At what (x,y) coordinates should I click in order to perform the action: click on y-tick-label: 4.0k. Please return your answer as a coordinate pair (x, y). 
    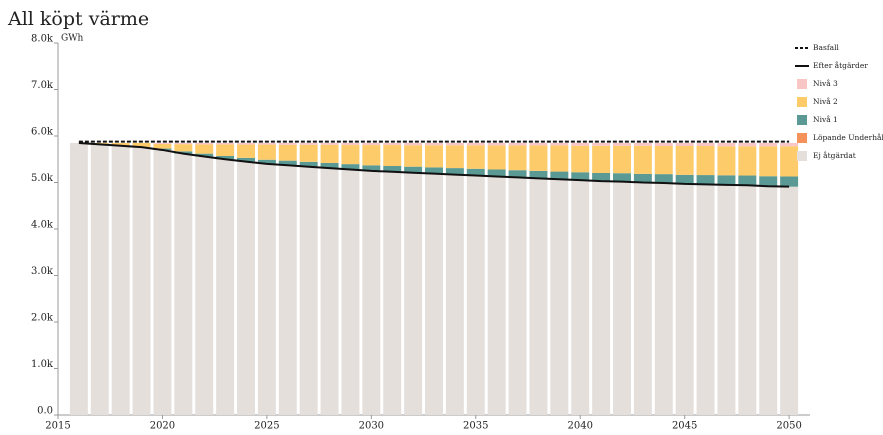
    Looking at the image, I should click on (42, 225).